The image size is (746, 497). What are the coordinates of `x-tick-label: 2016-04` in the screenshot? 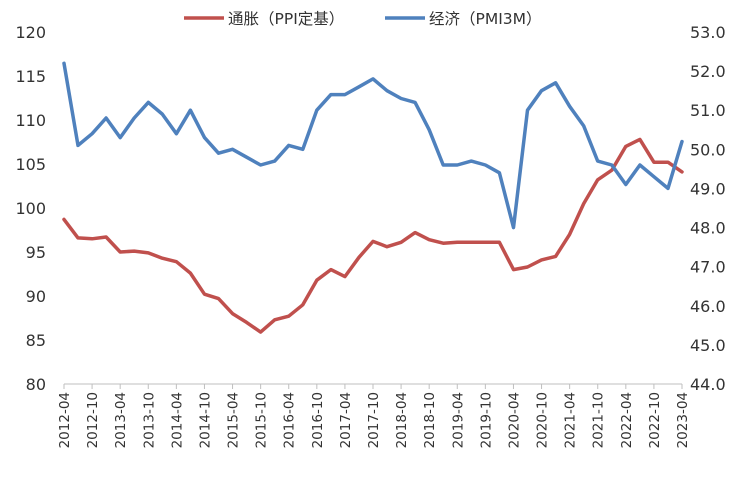 It's located at (290, 420).